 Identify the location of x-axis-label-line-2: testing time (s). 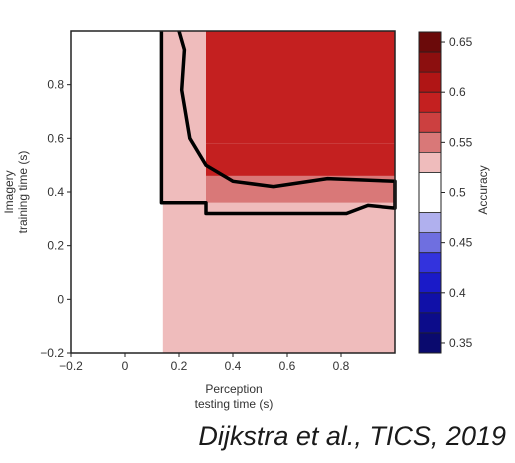
(234, 404).